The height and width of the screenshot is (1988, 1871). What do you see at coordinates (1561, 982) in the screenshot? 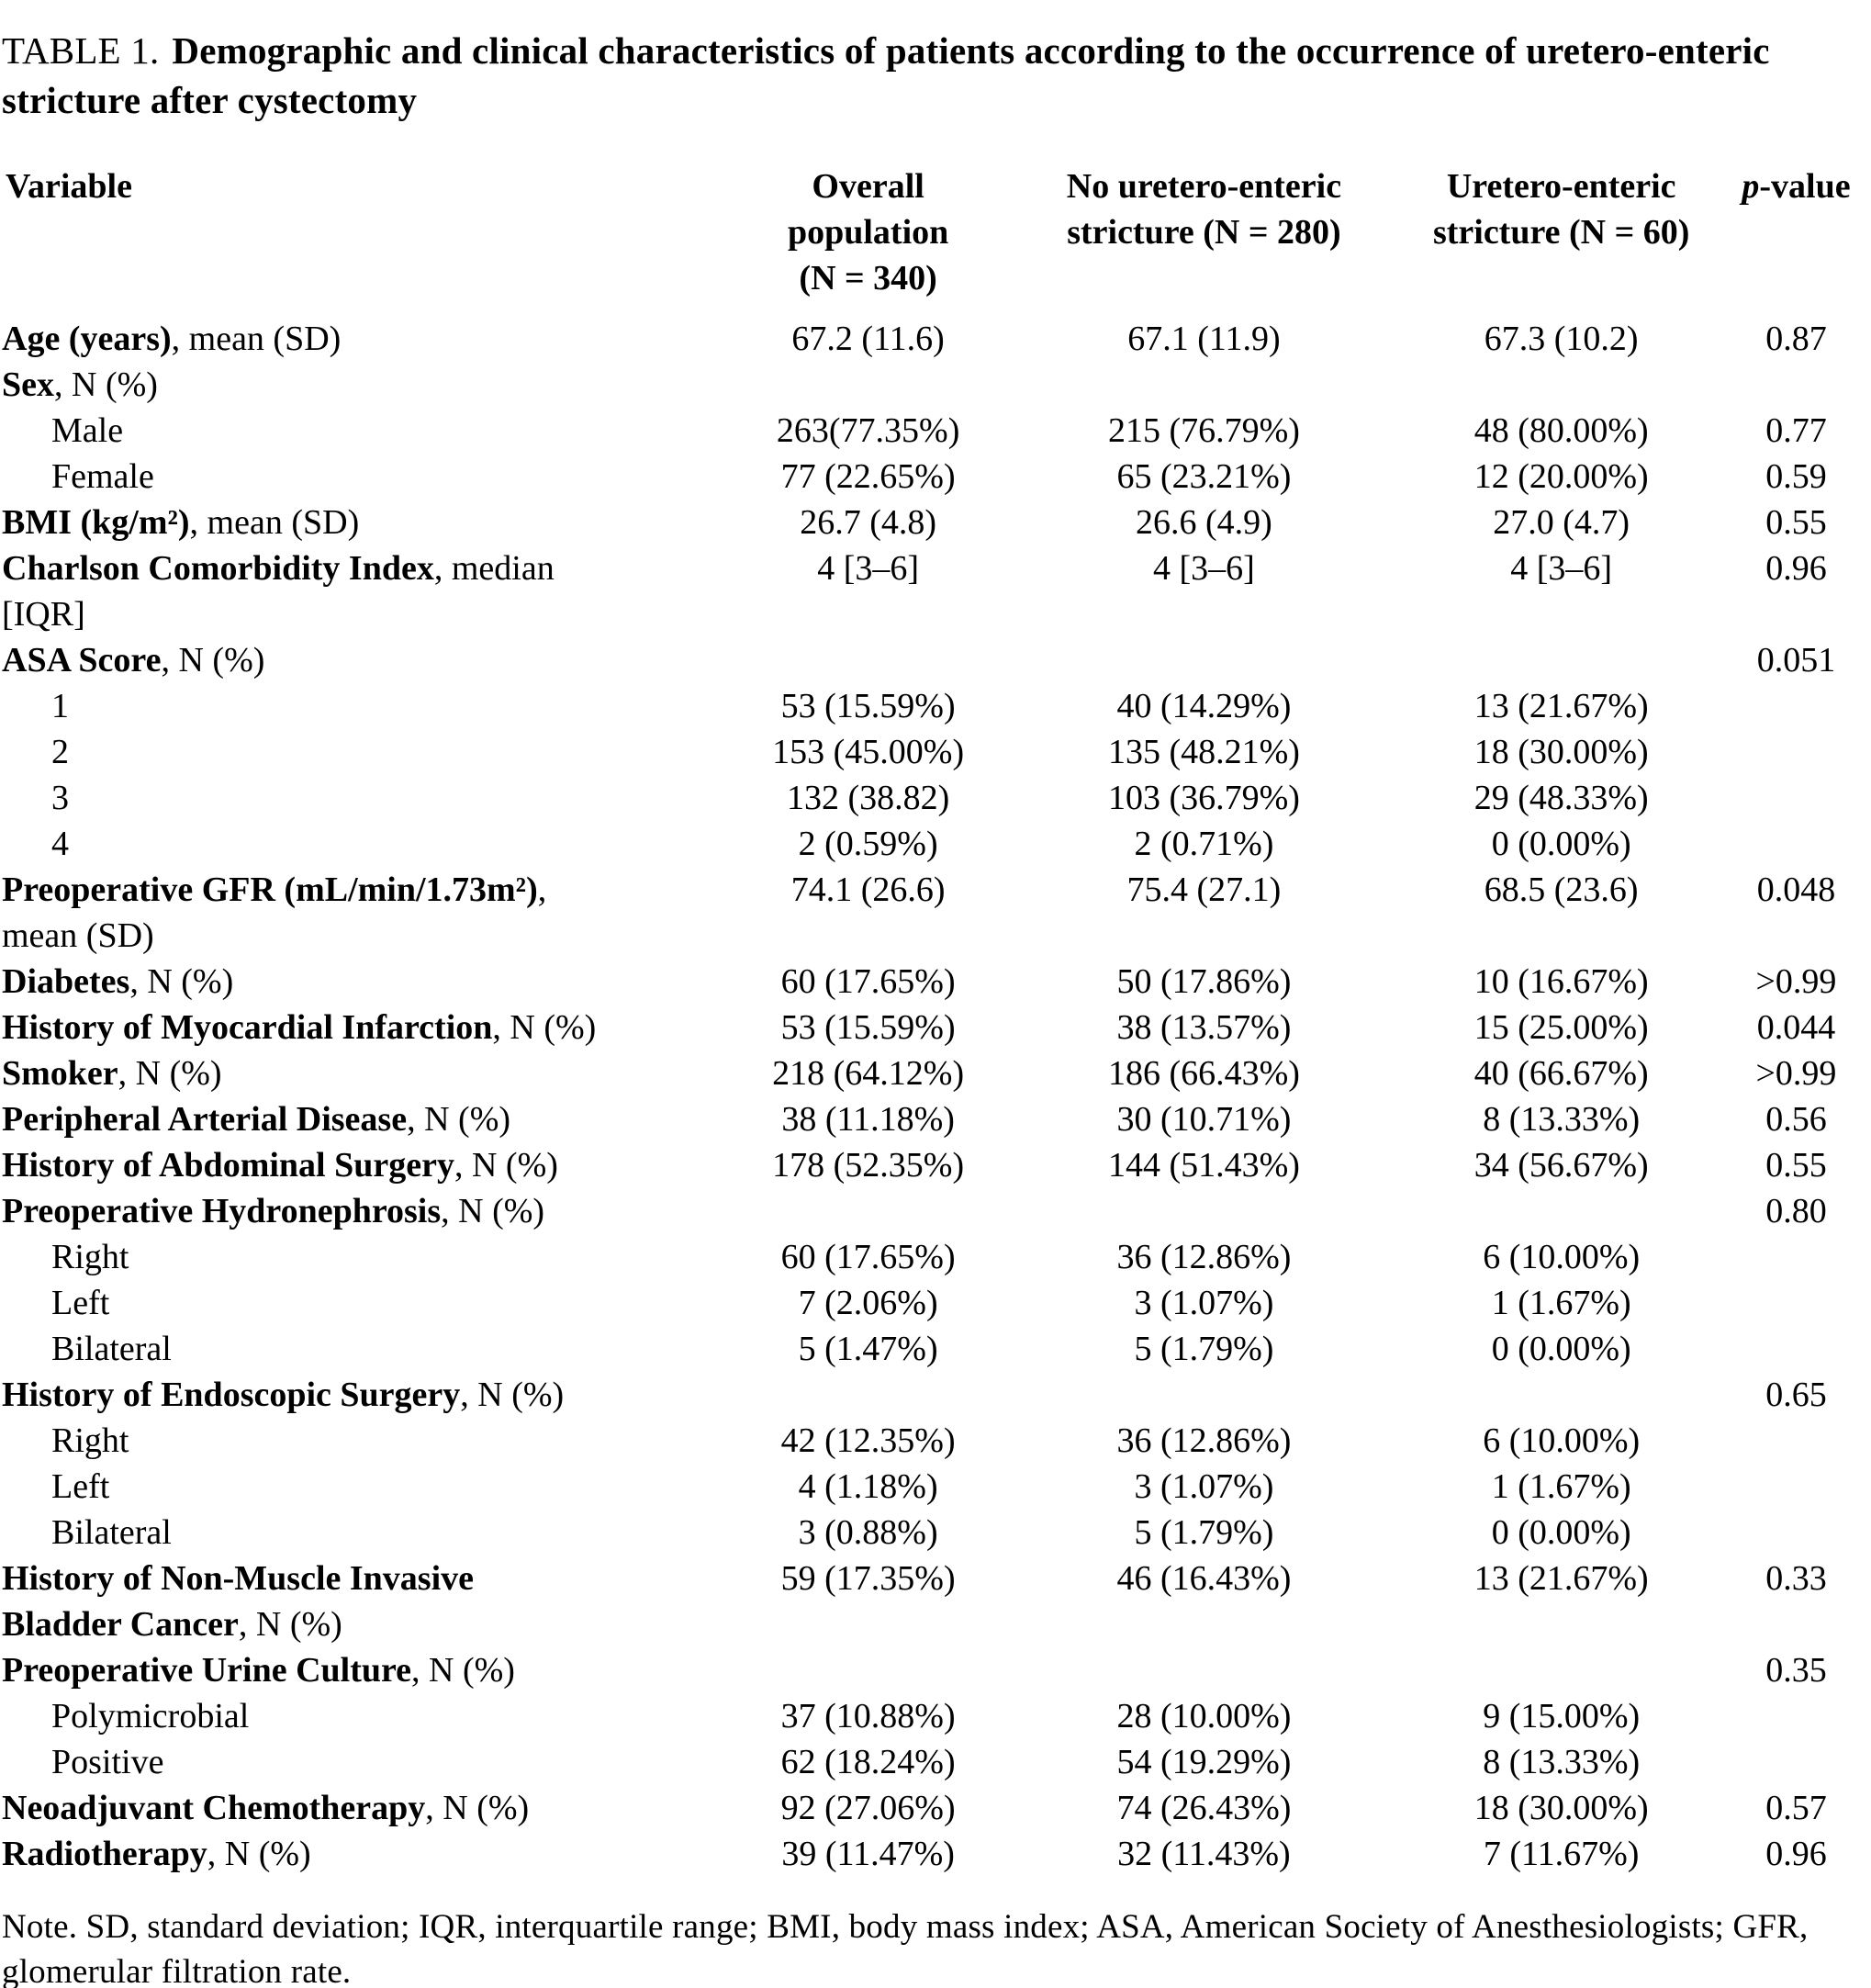
I see `cell-stricture: 10 (16.67%)` at bounding box center [1561, 982].